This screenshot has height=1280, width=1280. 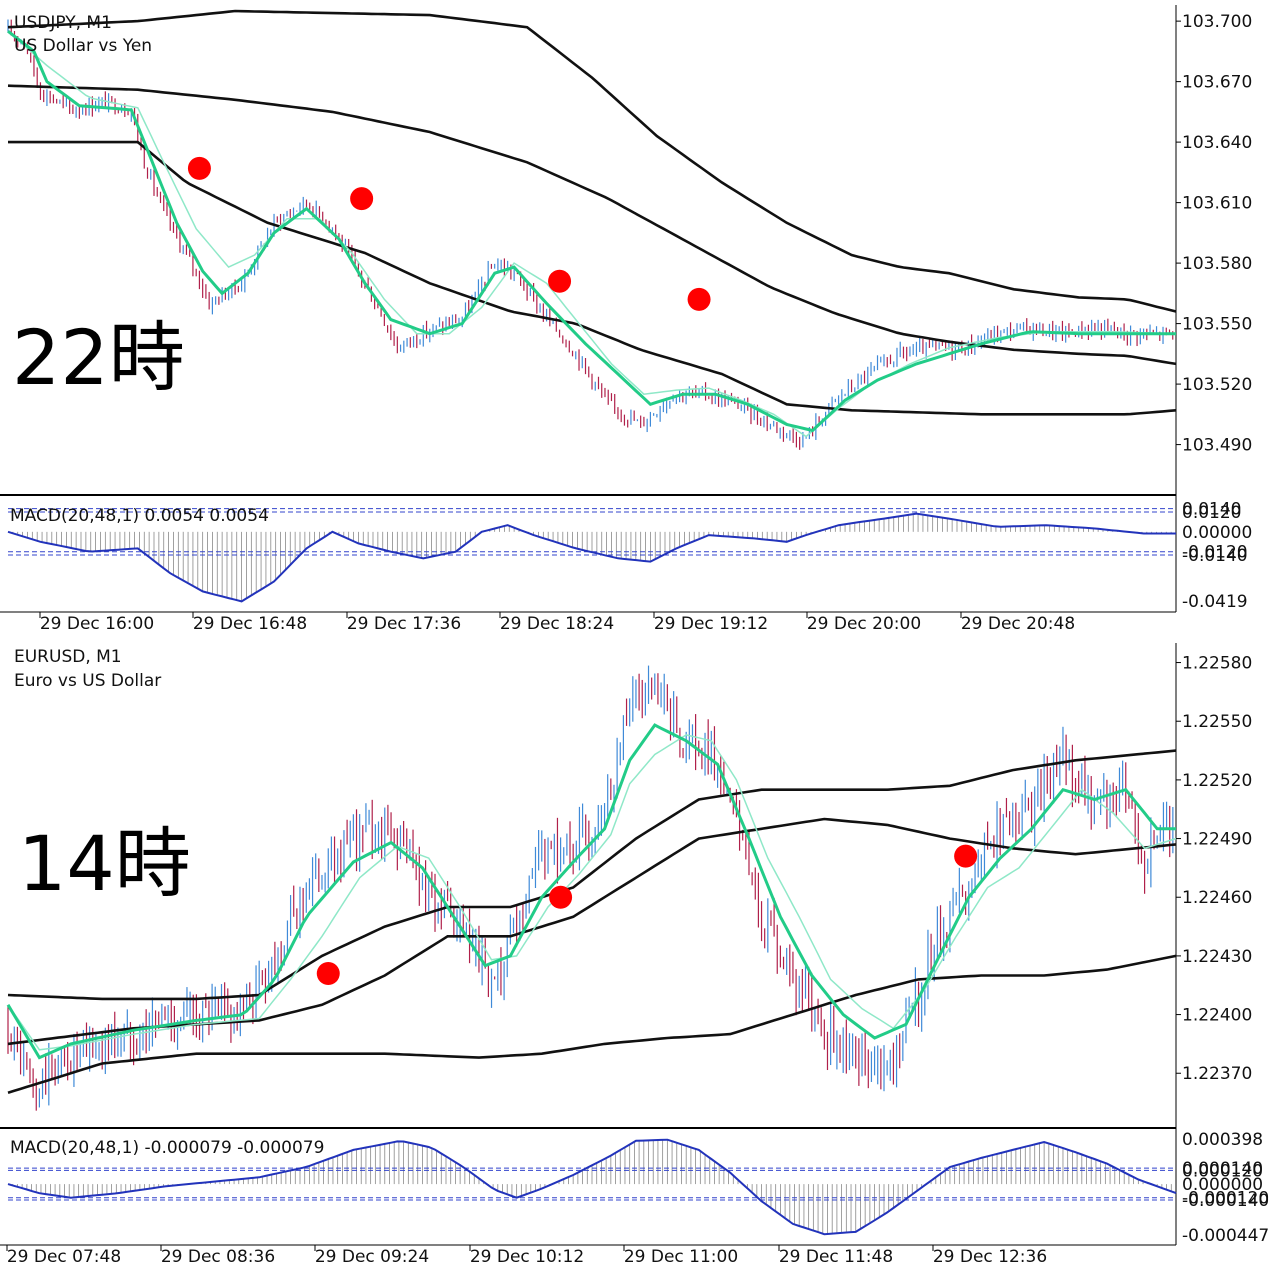 I want to click on macd-y-tick-label: -0.000120, so click(x=1225, y=1199).